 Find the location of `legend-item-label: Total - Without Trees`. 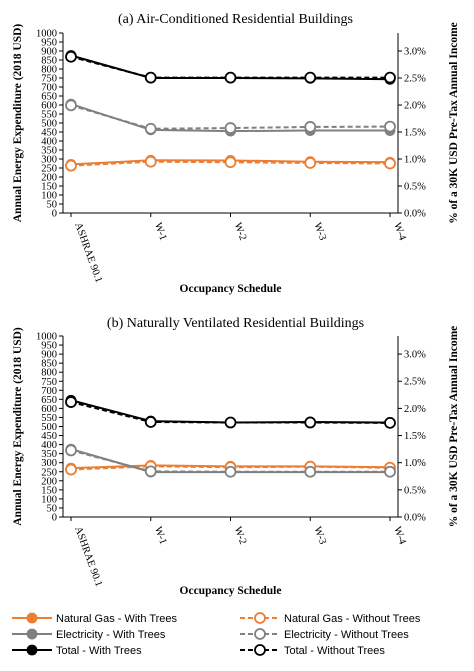

legend-item-label: Total - Without Trees is located at coordinates (334, 651).